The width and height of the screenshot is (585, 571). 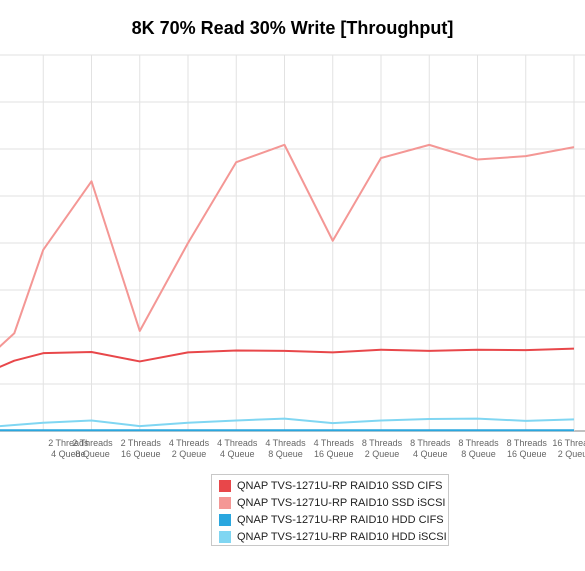 What do you see at coordinates (568, 443) in the screenshot?
I see `x-tick-label: 16 Threads` at bounding box center [568, 443].